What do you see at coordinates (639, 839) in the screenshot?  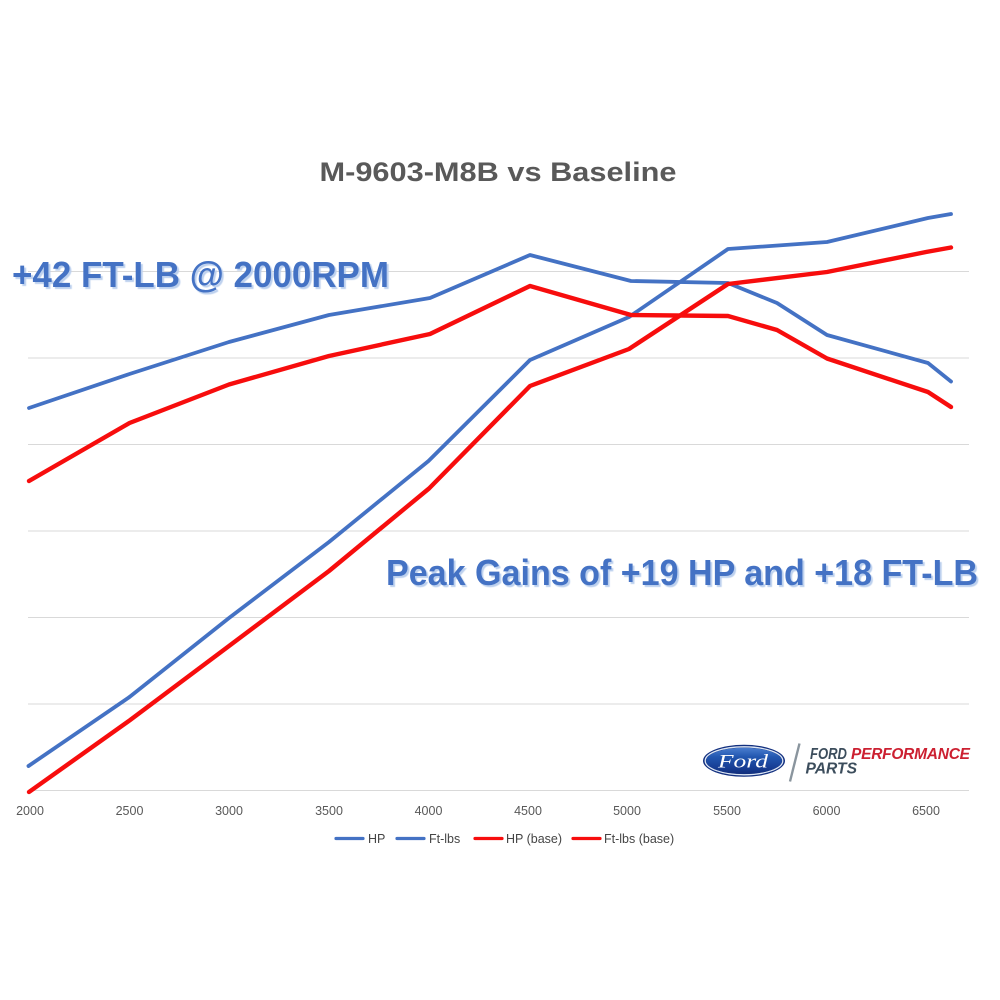 I see `svg-text: Ft-lbs (base)` at bounding box center [639, 839].